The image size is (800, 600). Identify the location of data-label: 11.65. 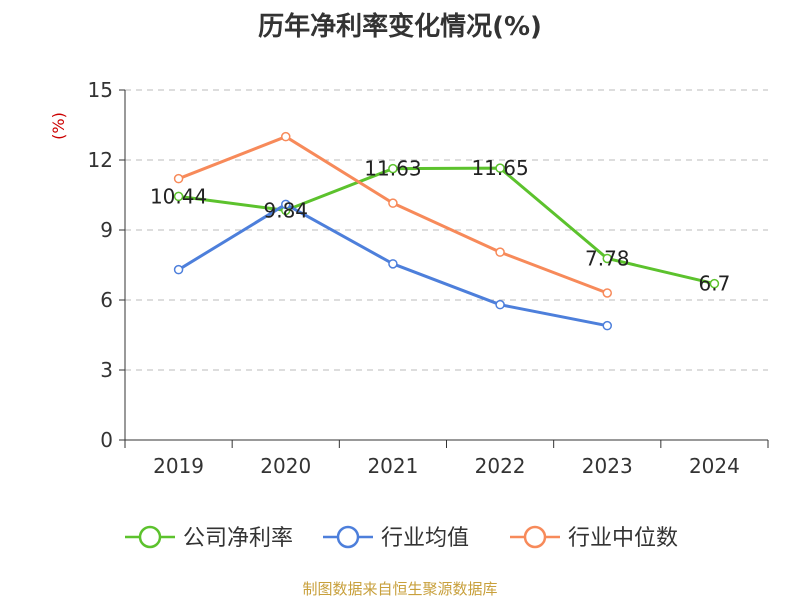
(499, 168).